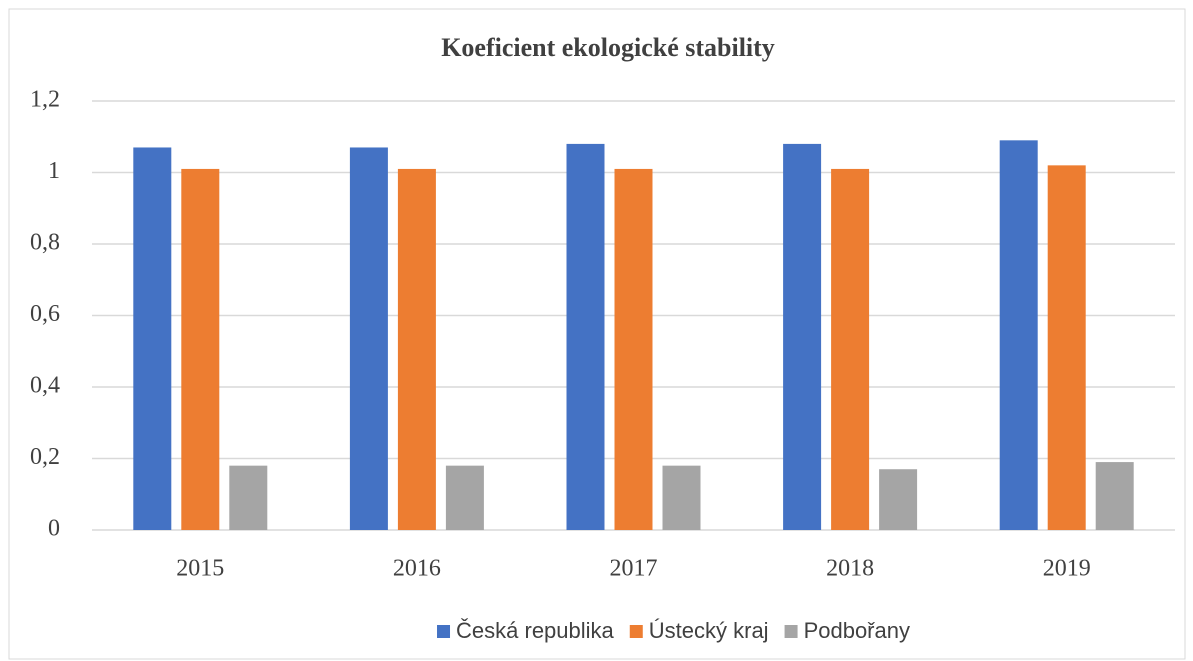 This screenshot has width=1193, height=661. What do you see at coordinates (535, 630) in the screenshot?
I see `legend-label: Česká republika` at bounding box center [535, 630].